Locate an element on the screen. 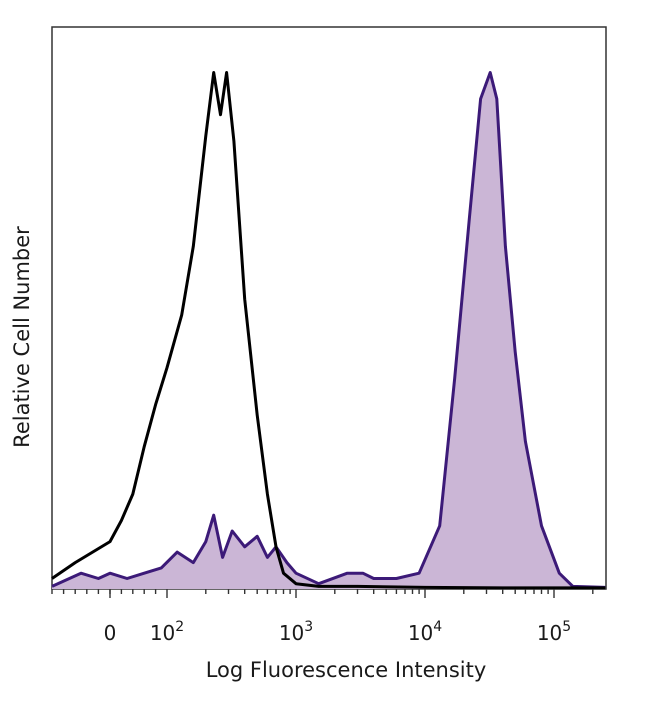 The image size is (650, 704). x-axis-ticks is located at coordinates (322, 593).